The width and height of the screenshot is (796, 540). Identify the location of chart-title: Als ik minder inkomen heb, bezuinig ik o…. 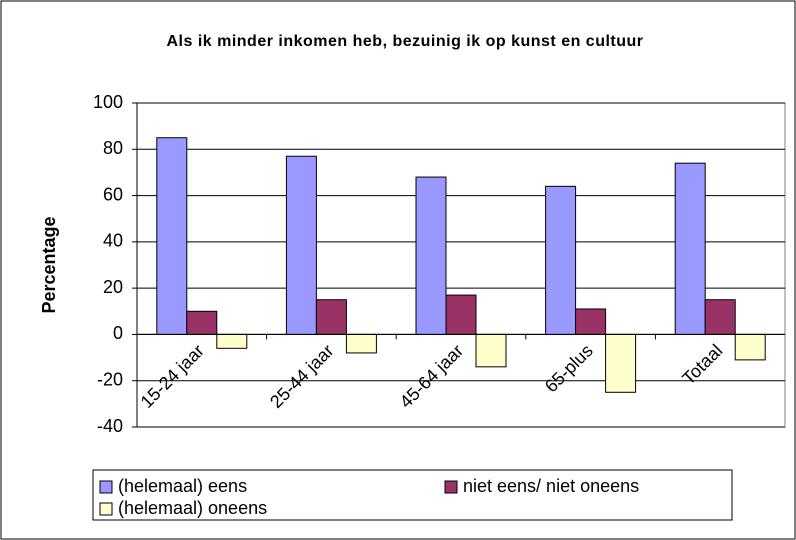
(405, 41).